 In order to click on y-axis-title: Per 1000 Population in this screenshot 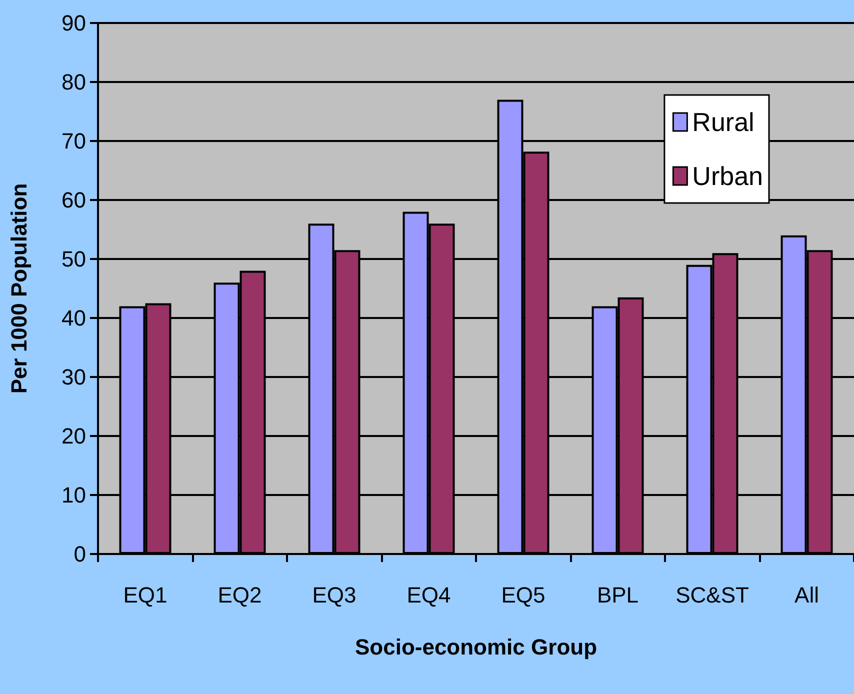, I will do `click(19, 288)`.